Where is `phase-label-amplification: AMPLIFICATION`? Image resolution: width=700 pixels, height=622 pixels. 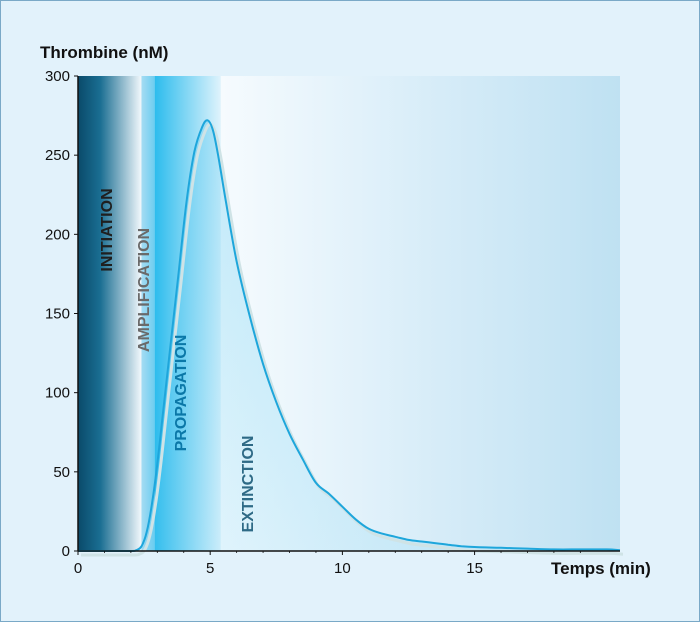
phase-label-amplification: AMPLIFICATION is located at coordinates (144, 290).